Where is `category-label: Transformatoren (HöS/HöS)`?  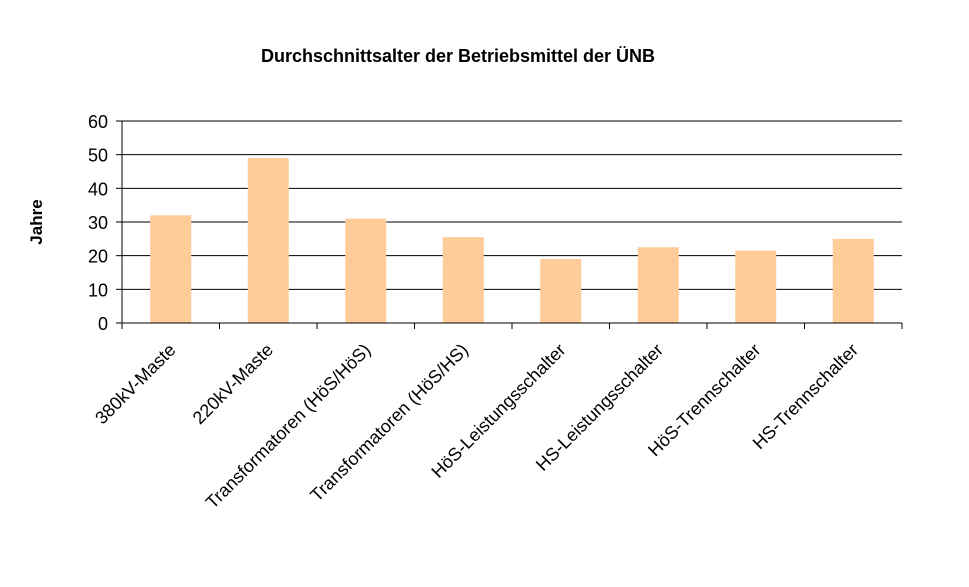
category-label: Transformatoren (HöS/HöS) is located at coordinates (288, 426).